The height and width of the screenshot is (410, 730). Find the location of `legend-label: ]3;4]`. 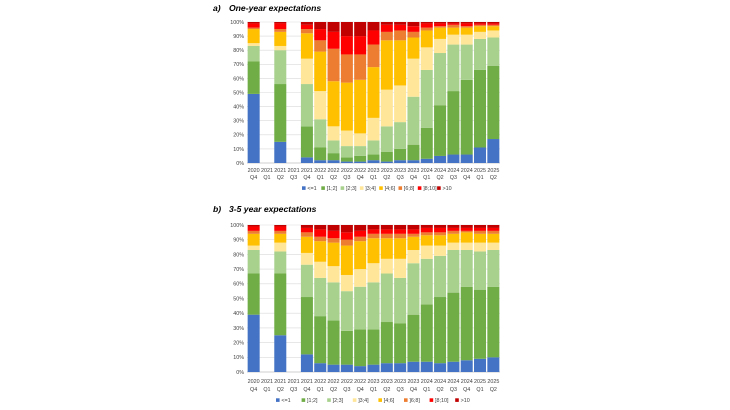

legend-label: ]3;4] is located at coordinates (363, 401).